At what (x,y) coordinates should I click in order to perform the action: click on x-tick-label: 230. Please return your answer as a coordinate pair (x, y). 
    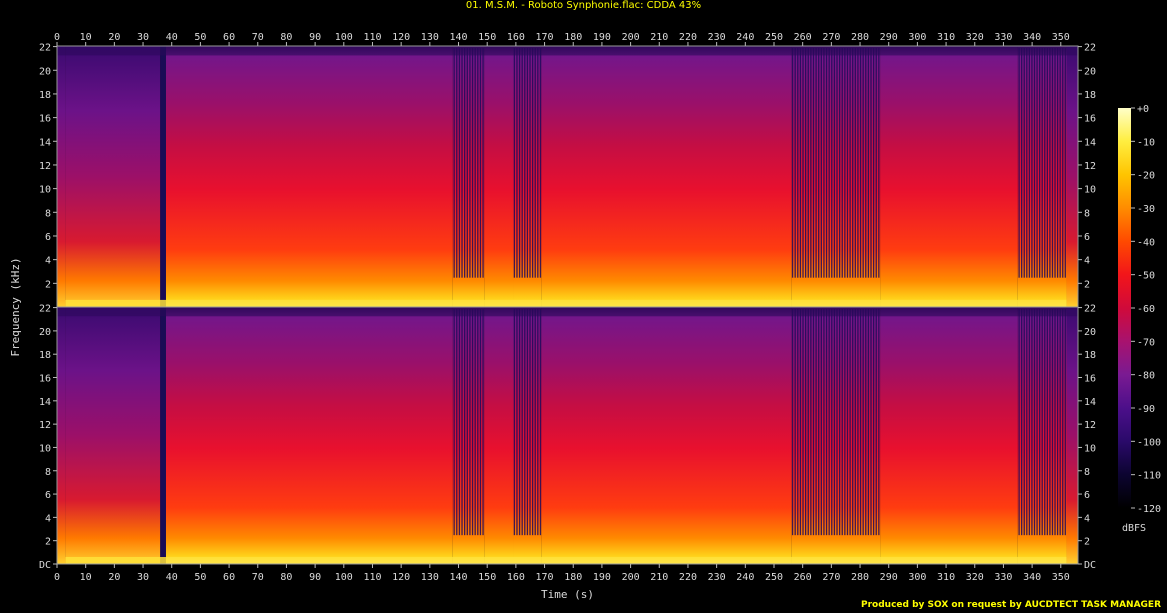
    Looking at the image, I should click on (717, 577).